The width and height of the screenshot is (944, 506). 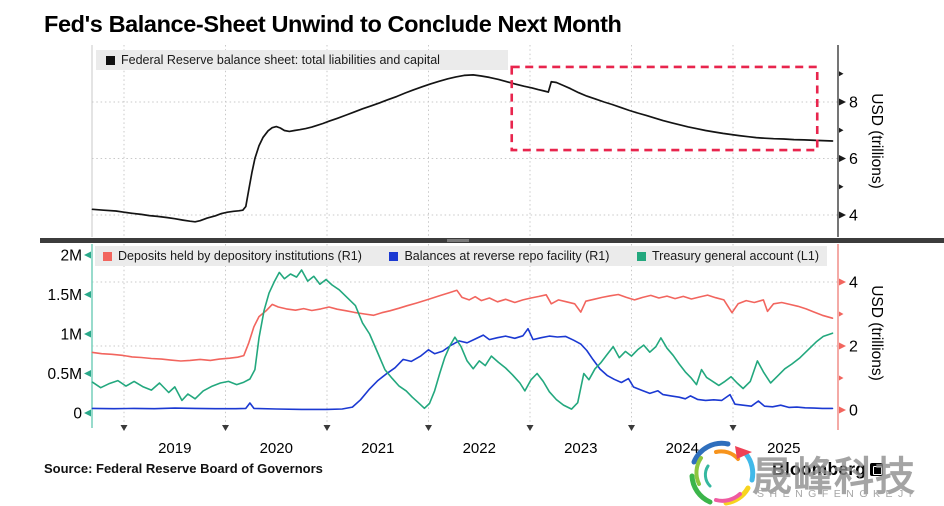 I want to click on red-square-swatch-icon, so click(x=107, y=256).